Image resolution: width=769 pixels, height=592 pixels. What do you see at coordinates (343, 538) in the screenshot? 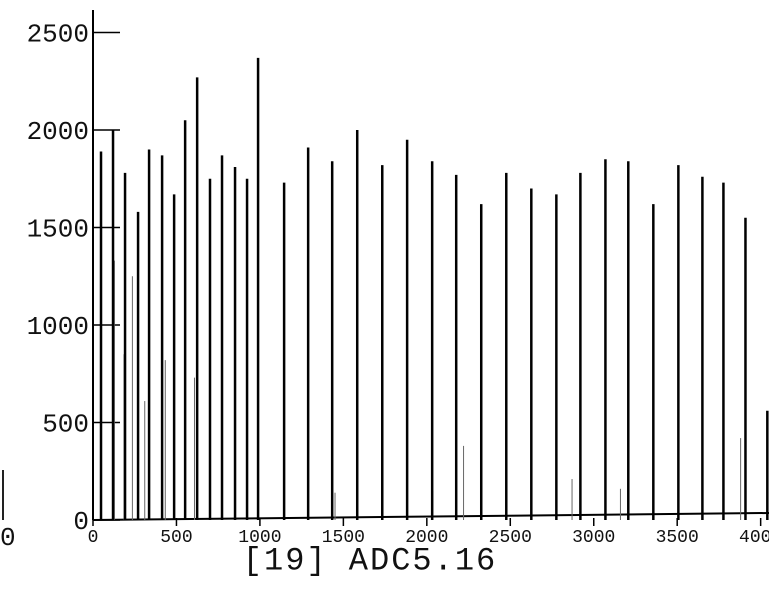
I see `x-tick-label: 1500` at bounding box center [343, 538].